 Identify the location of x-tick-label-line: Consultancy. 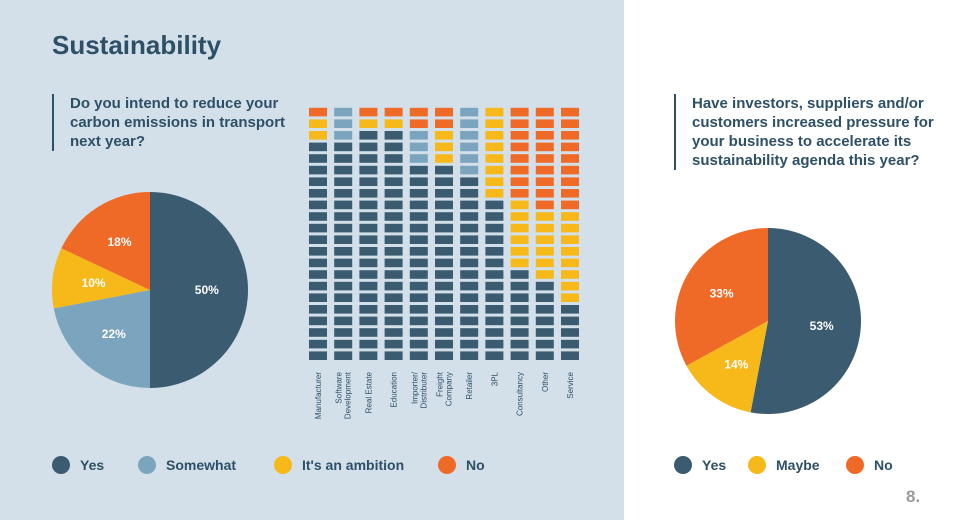
(520, 394).